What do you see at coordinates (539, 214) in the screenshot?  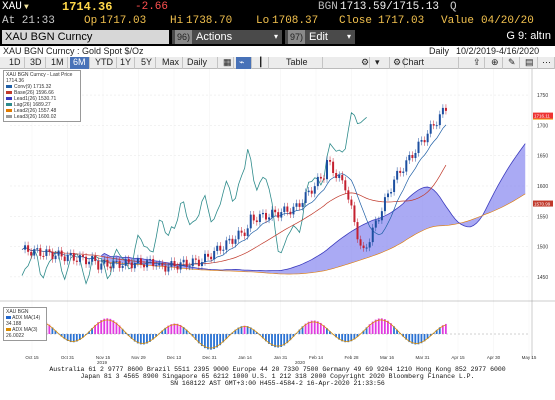 I see `y-axis: 1750 1700 1650 1600 1550 1500 1450` at bounding box center [539, 214].